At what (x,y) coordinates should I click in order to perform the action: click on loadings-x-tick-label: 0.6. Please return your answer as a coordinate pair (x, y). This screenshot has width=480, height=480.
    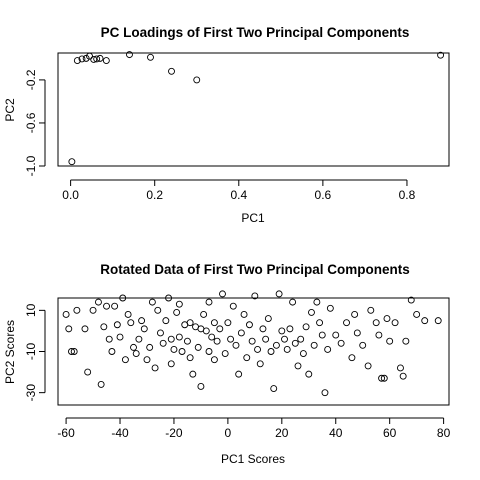
    Looking at the image, I should click on (323, 195).